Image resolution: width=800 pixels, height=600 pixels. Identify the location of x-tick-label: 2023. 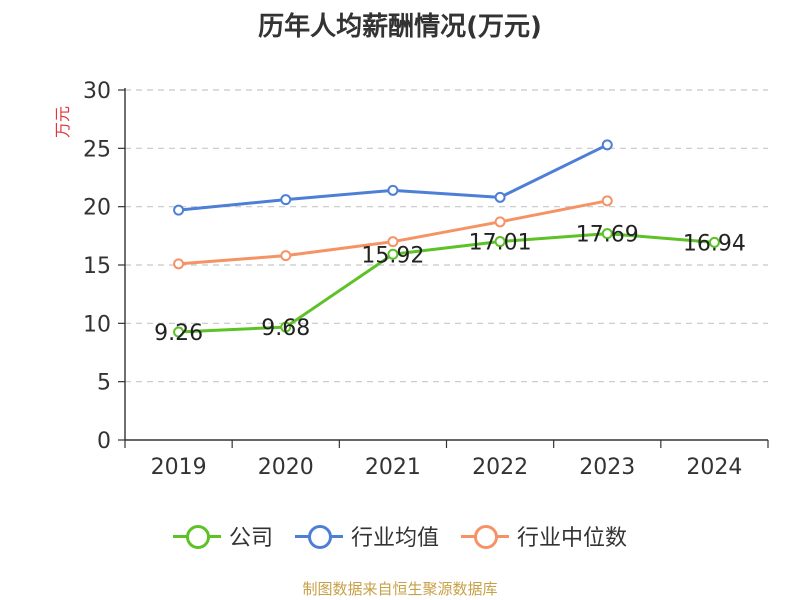
(607, 467).